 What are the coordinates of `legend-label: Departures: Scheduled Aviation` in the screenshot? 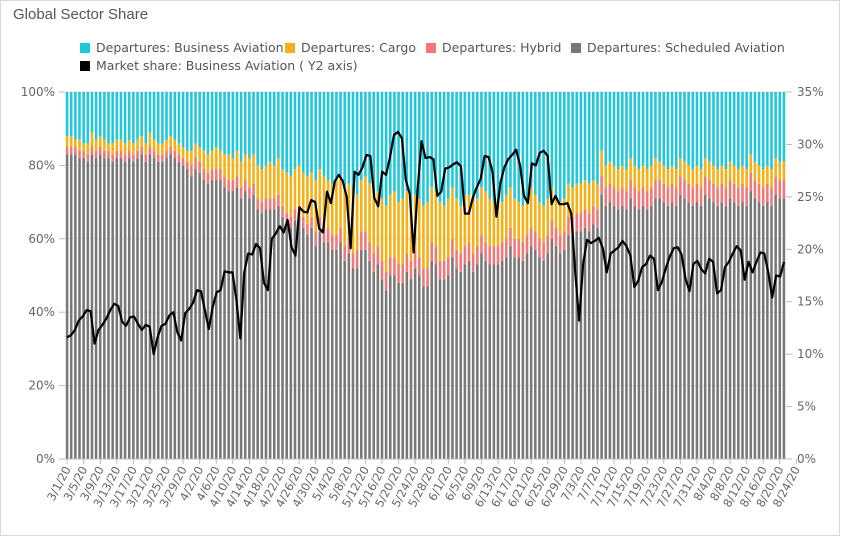 It's located at (686, 47).